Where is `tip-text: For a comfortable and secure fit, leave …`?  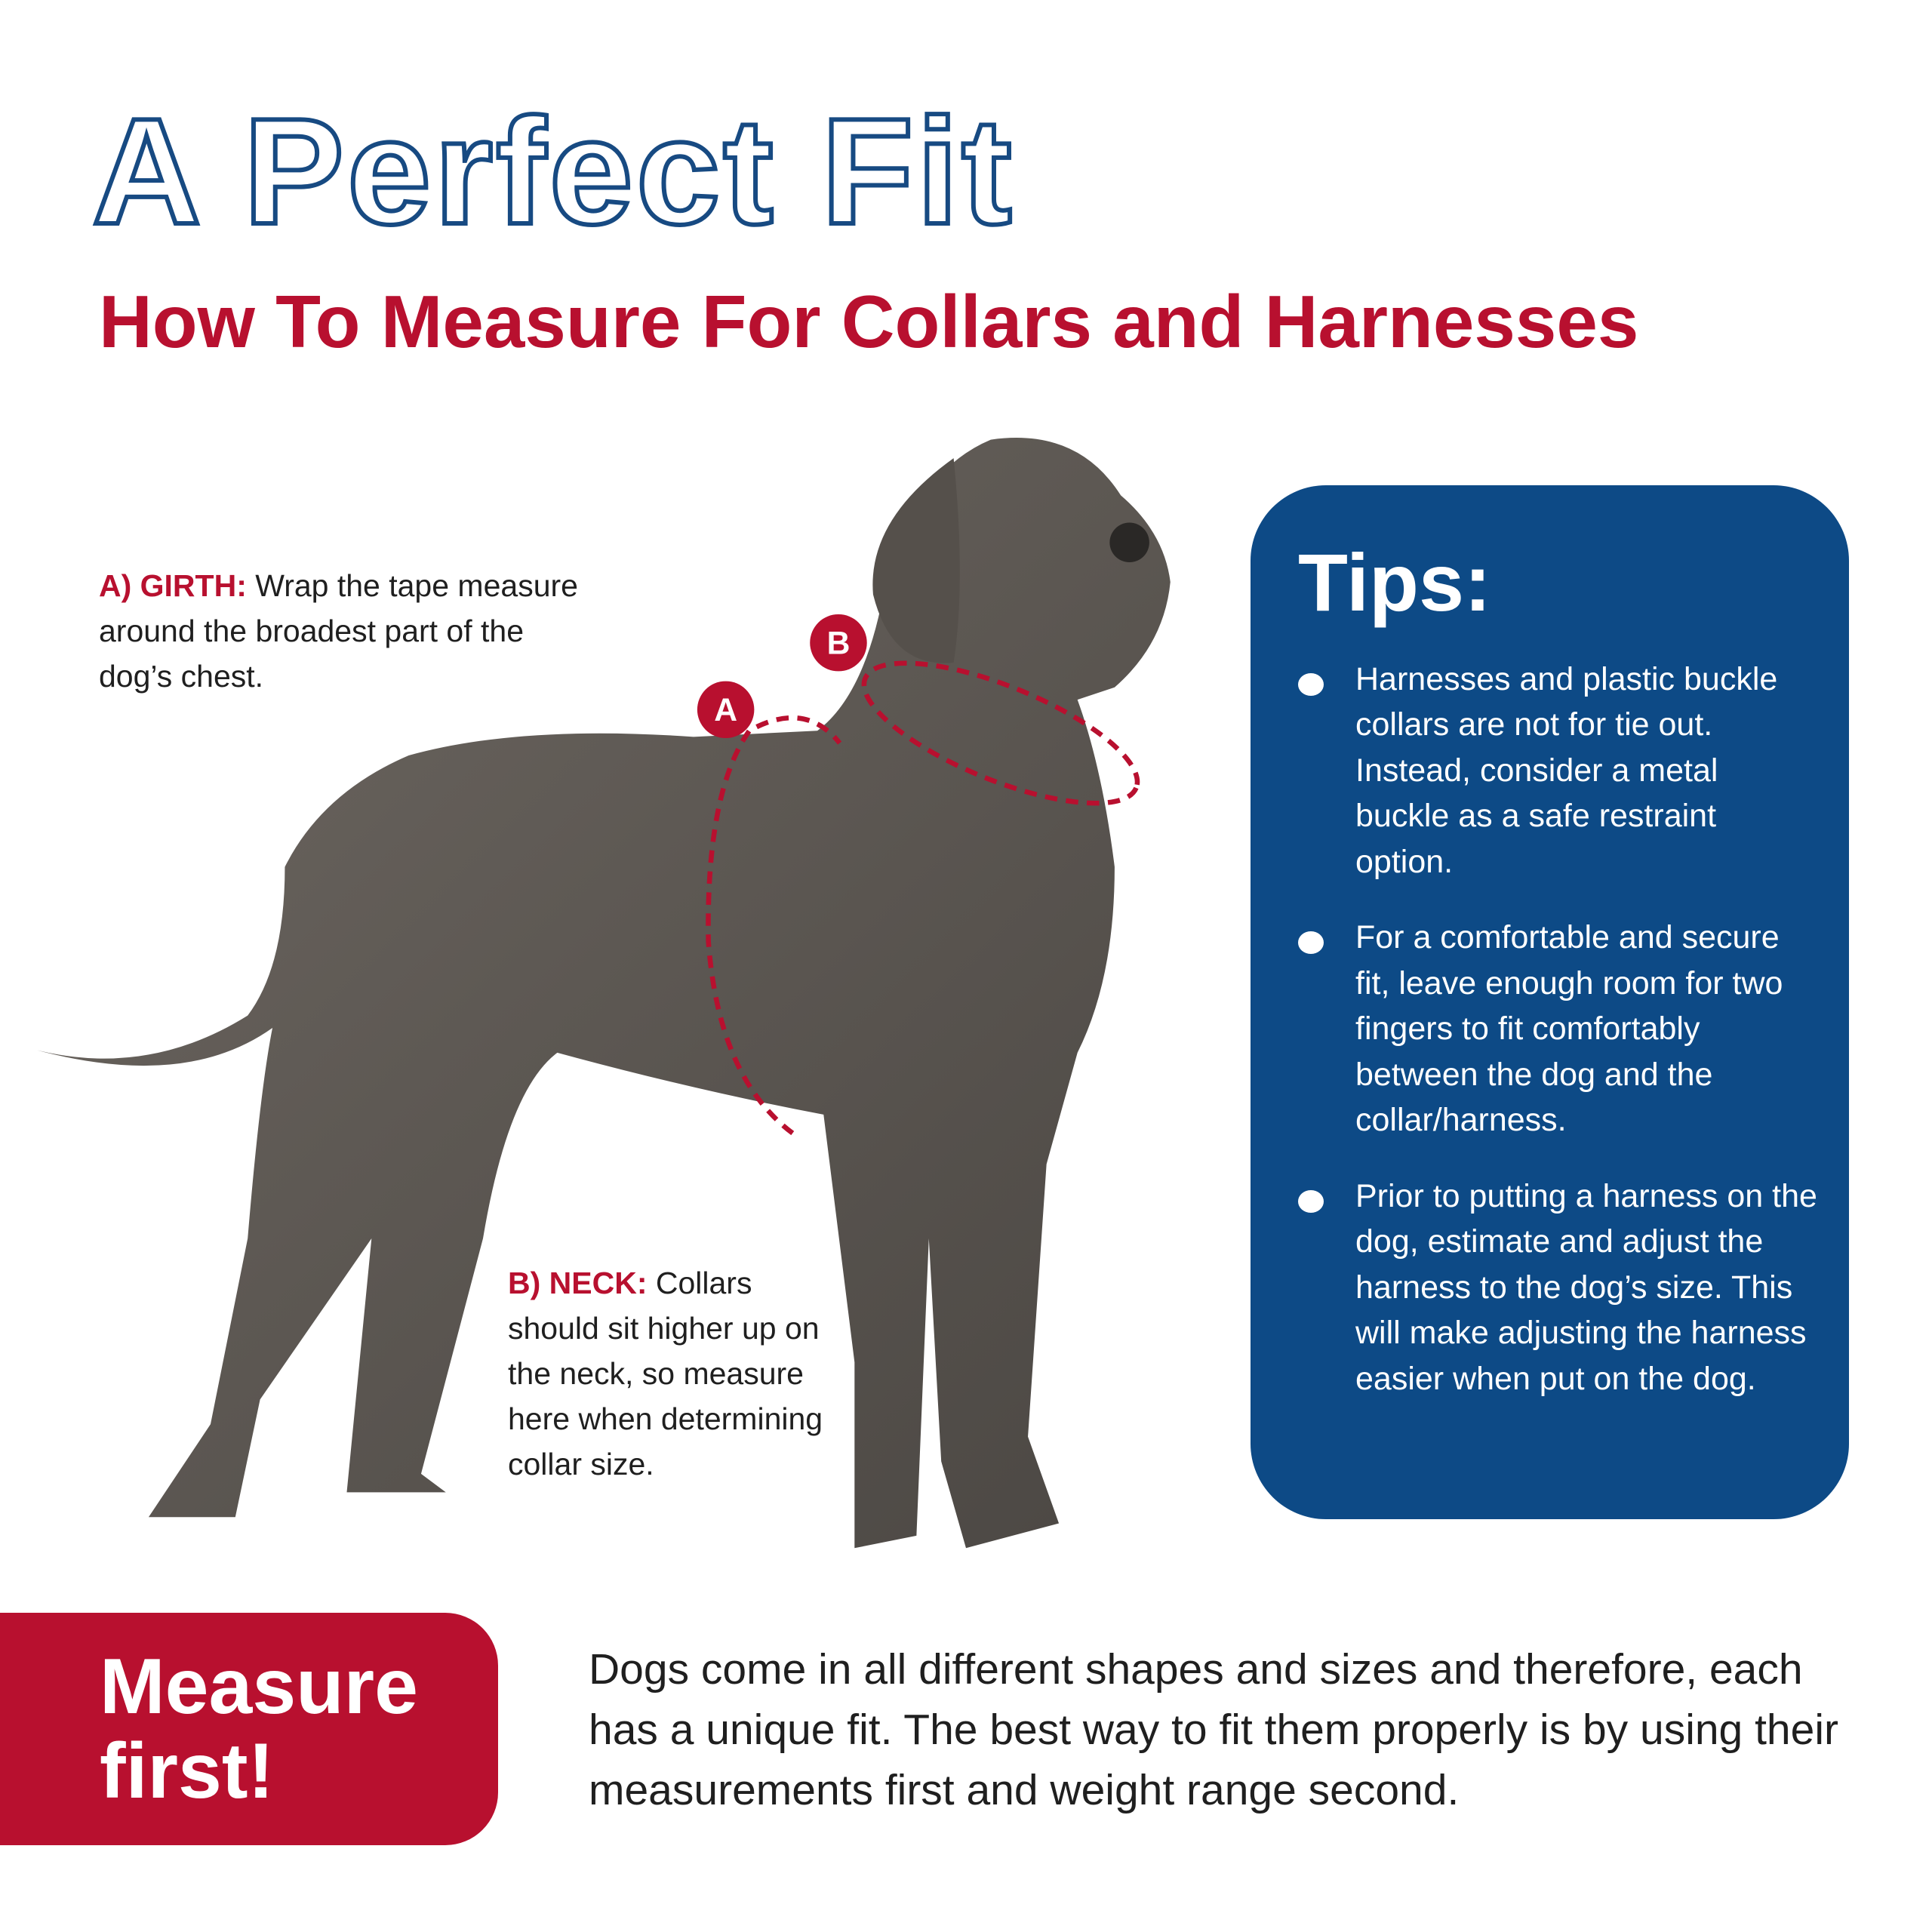 tip-text: For a comfortable and secure fit, leave … is located at coordinates (1569, 1029).